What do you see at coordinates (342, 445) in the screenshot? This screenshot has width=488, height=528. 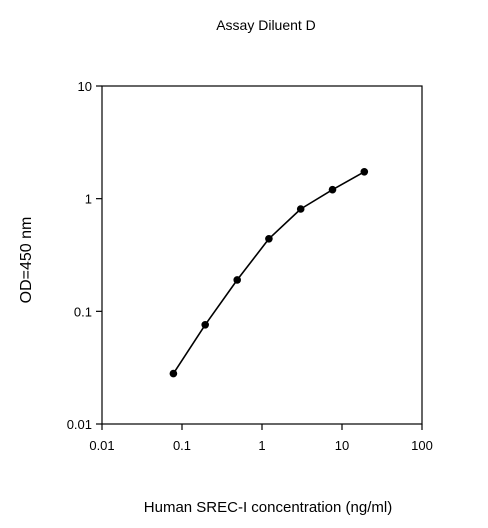 I see `x-tick-label: 10` at bounding box center [342, 445].